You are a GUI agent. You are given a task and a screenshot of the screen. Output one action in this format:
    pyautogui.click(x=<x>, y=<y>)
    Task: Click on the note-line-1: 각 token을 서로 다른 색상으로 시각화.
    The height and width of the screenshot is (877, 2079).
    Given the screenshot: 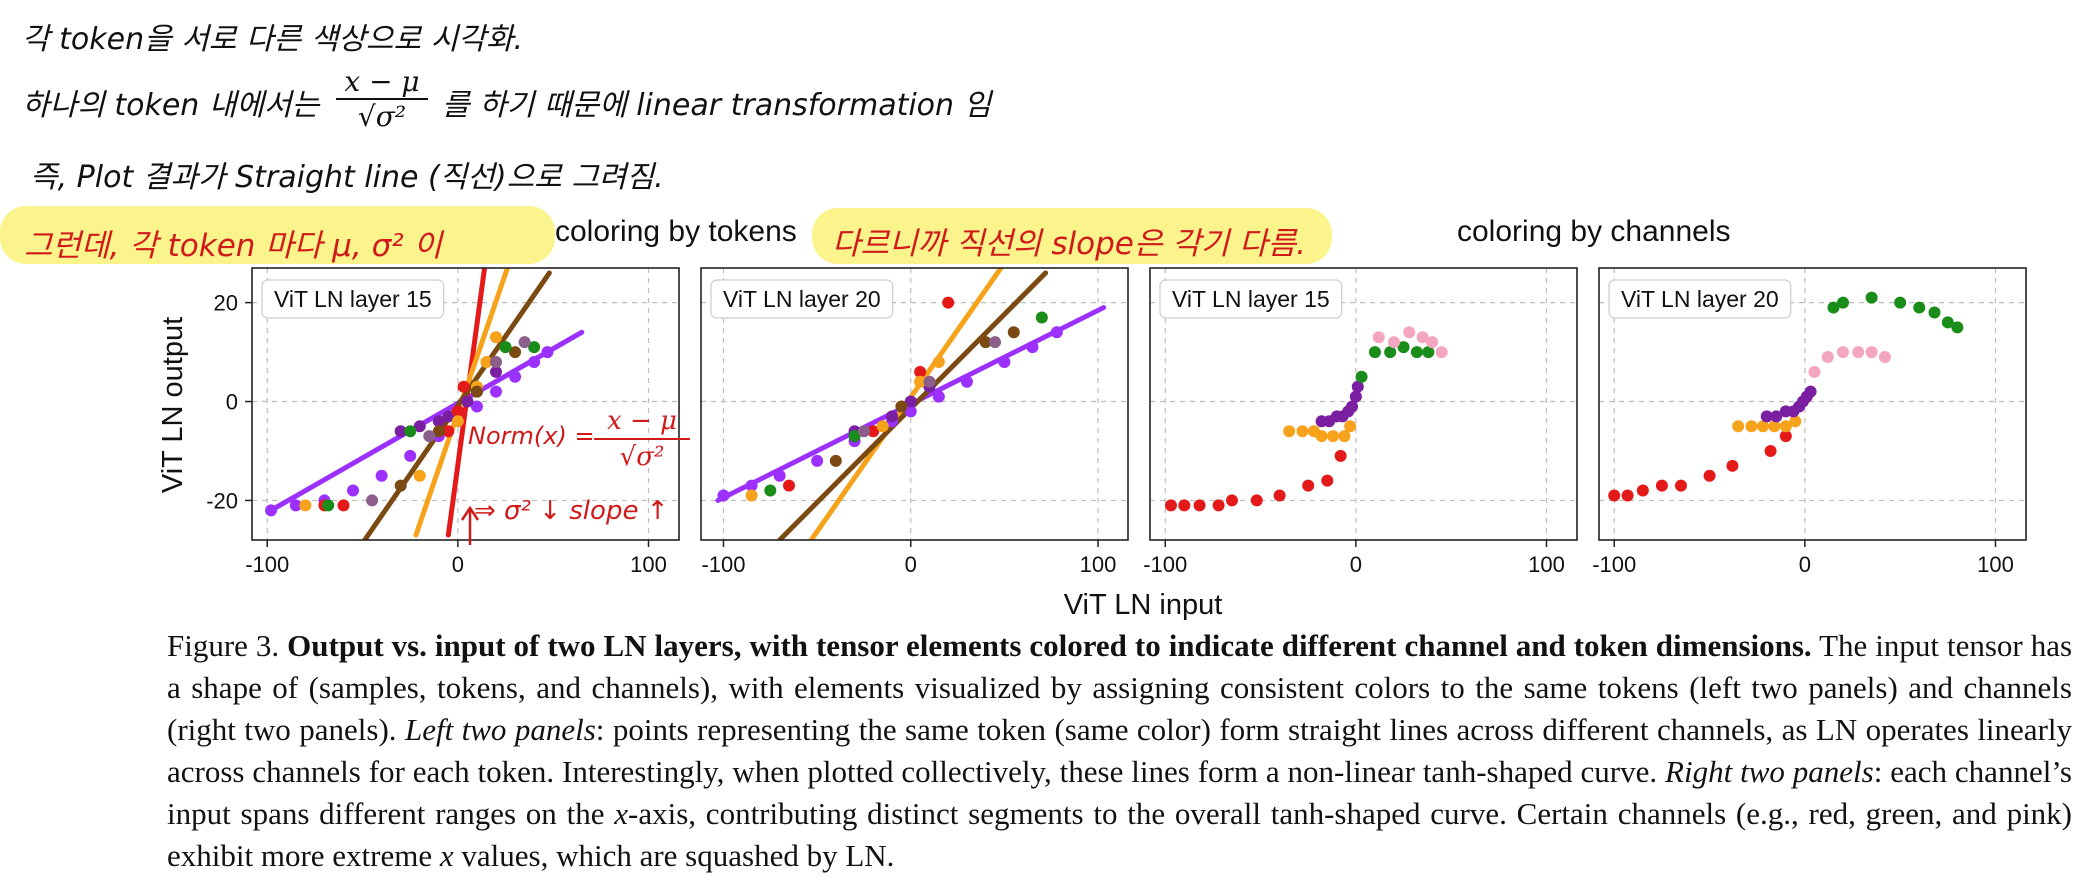 What is the action you would take?
    pyautogui.click(x=272, y=39)
    